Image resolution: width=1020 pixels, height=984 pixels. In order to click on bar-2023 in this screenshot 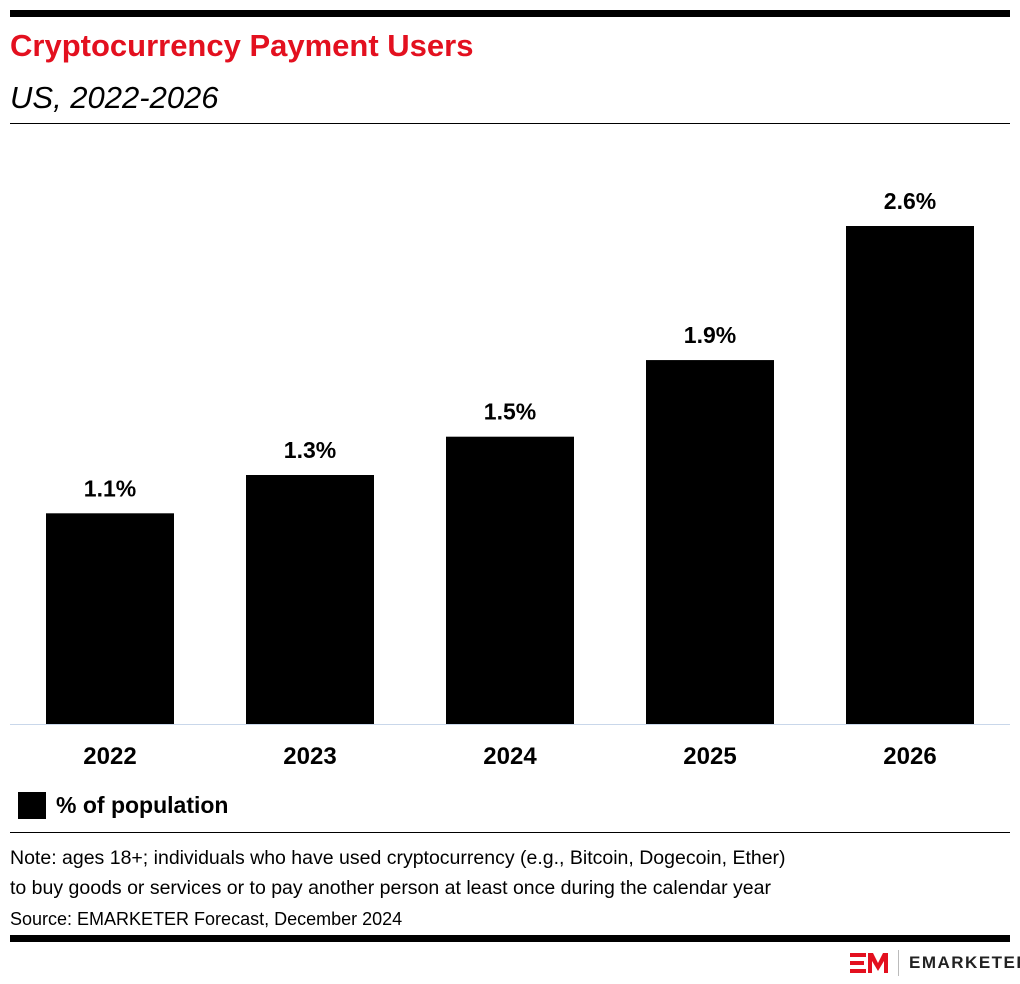, I will do `click(310, 599)`.